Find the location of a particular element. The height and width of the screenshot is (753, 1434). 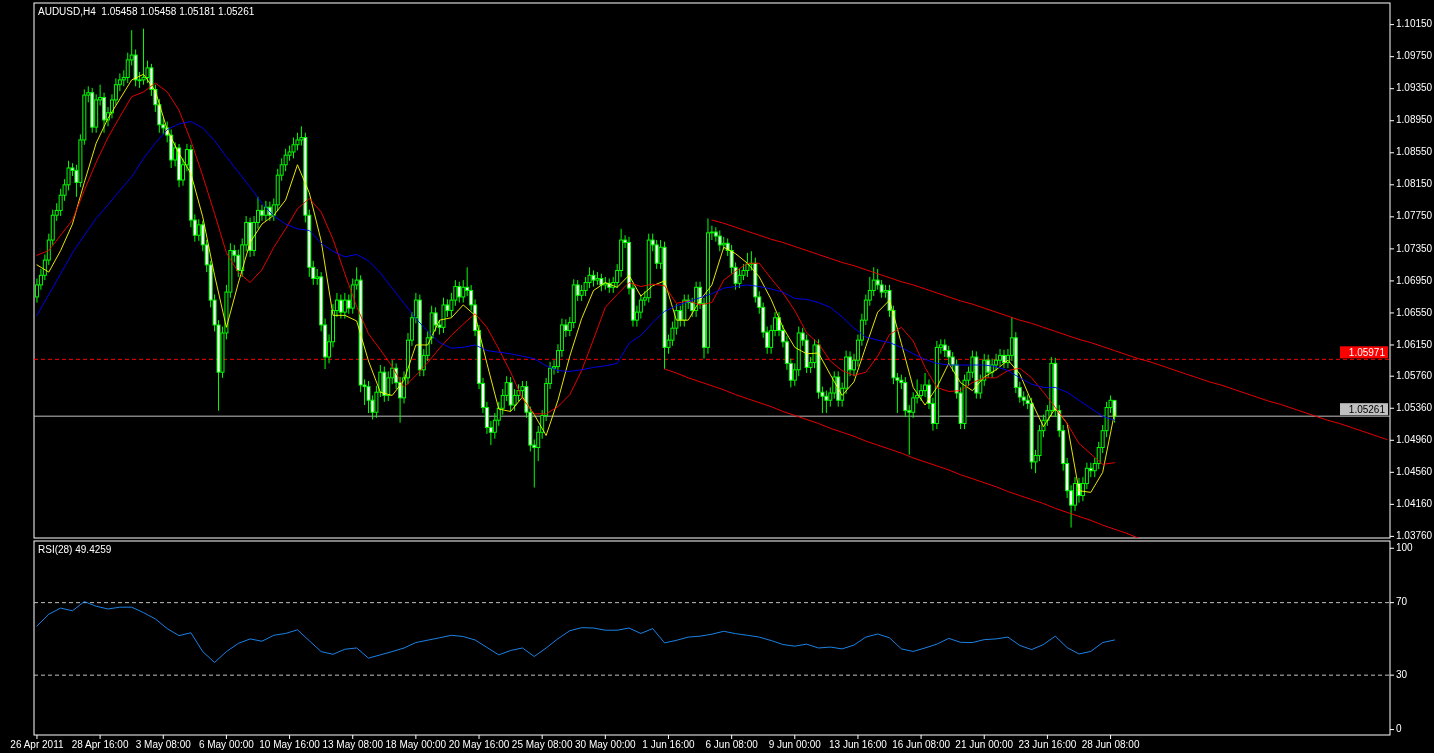

y-tick-label: 1.10150 is located at coordinates (1414, 24).